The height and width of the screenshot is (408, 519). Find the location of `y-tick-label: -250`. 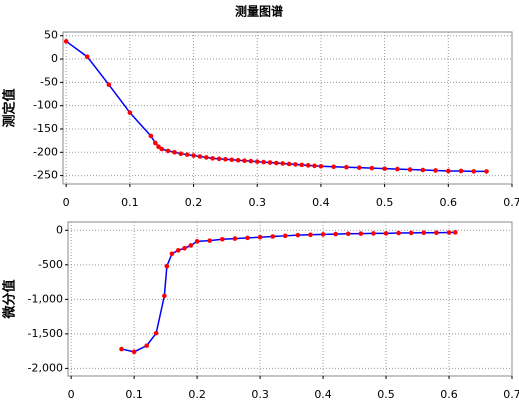

y-tick-label: -250 is located at coordinates (45, 175).